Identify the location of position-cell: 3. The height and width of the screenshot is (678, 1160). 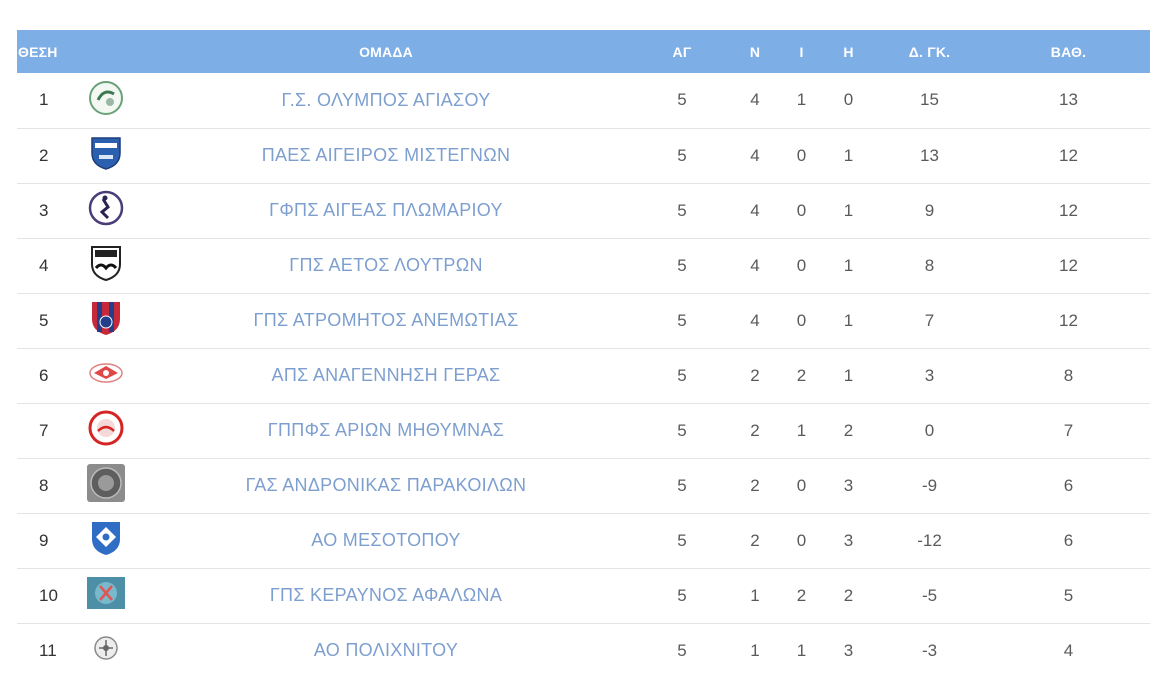
(44, 210).